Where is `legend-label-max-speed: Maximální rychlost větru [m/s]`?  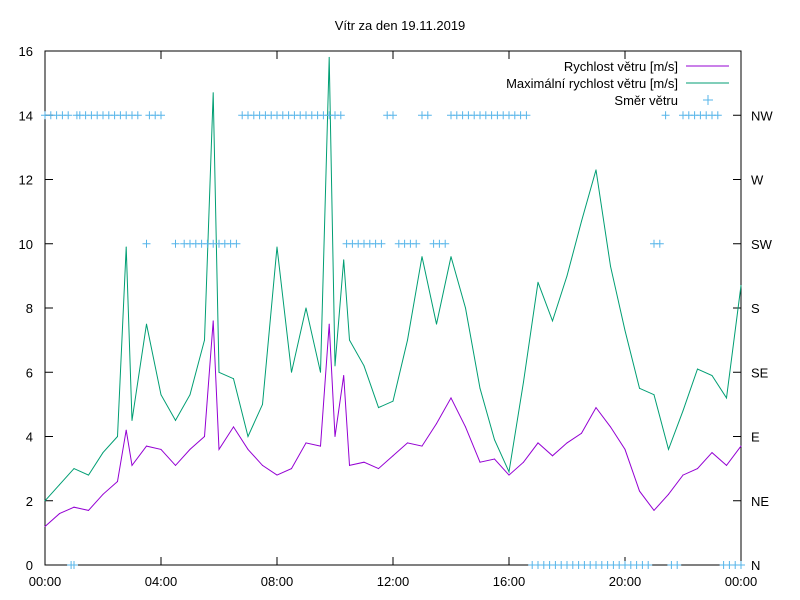 legend-label-max-speed: Maximální rychlost větru [m/s] is located at coordinates (592, 83).